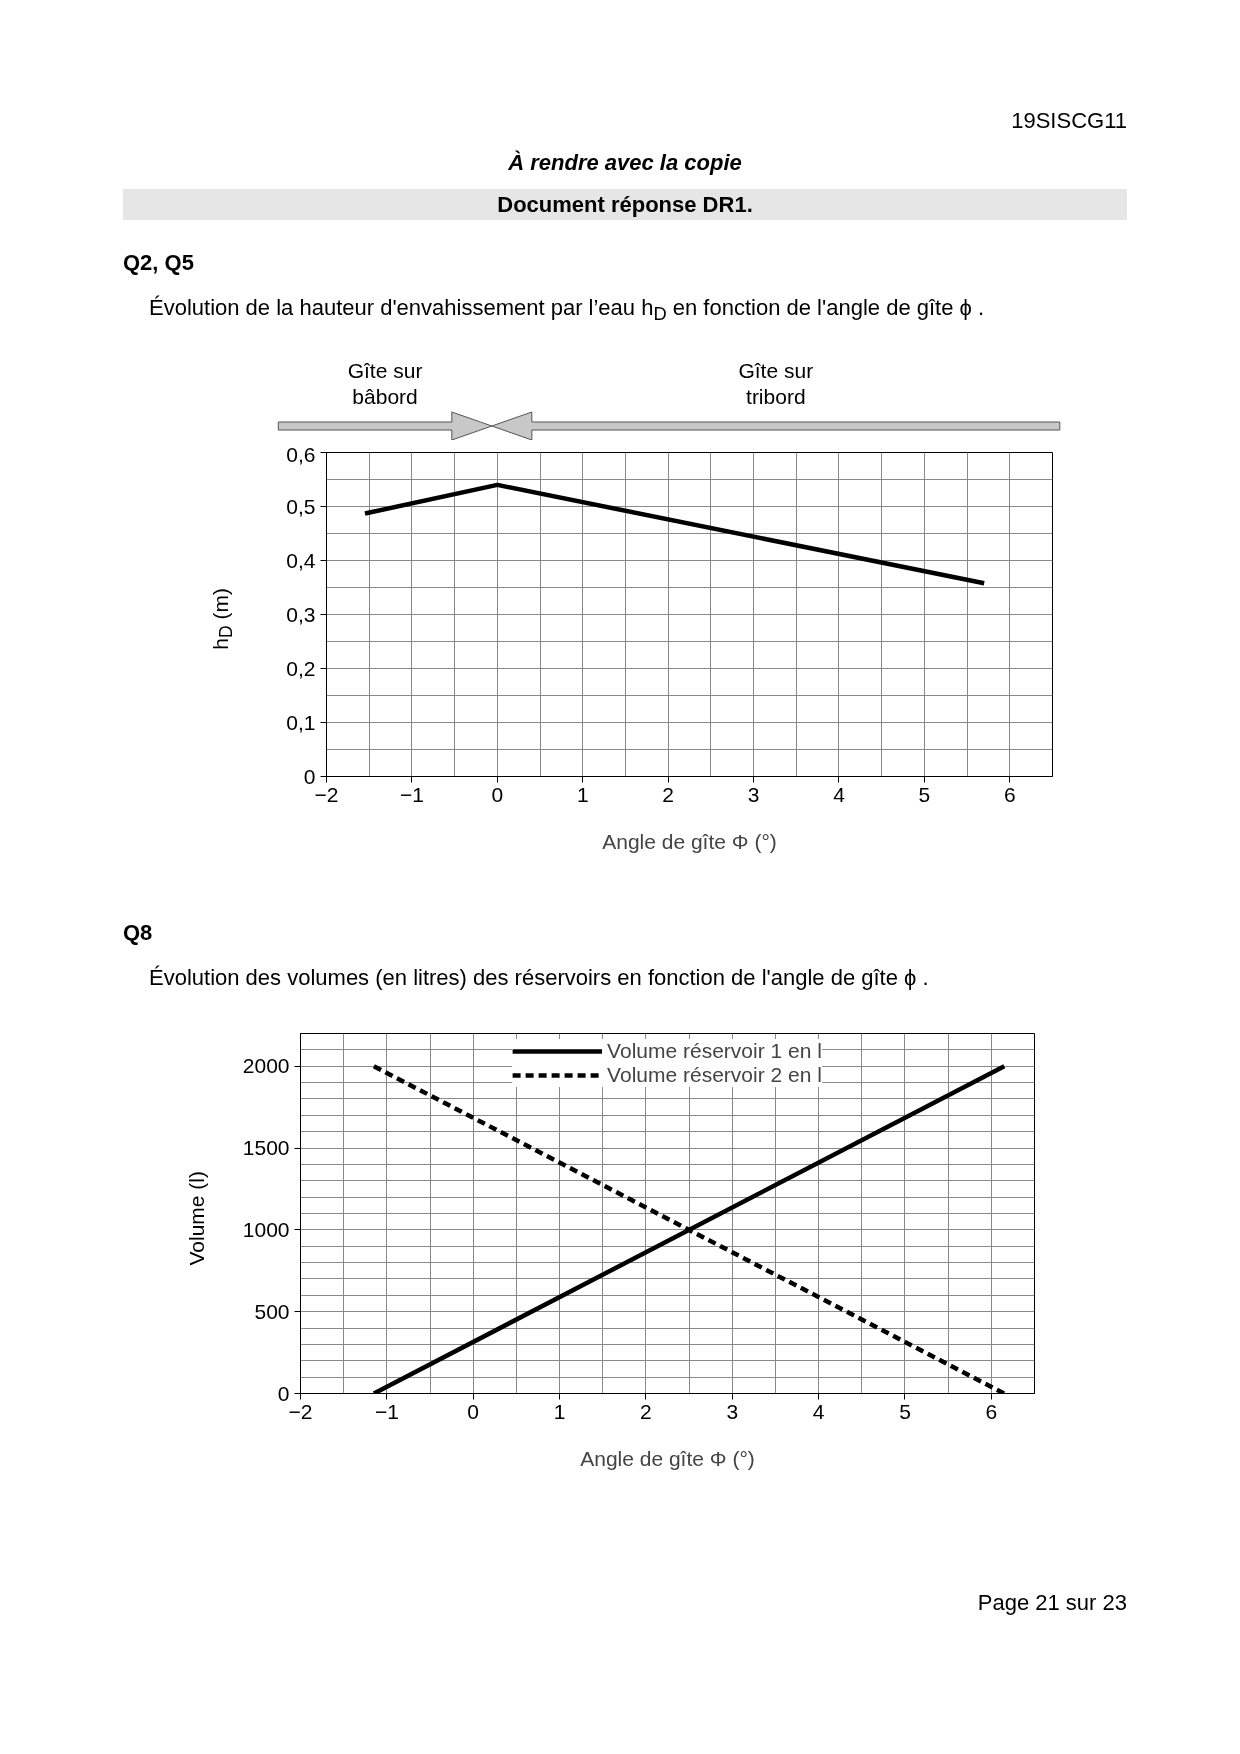 The image size is (1240, 1754). What do you see at coordinates (539, 977) in the screenshot?
I see `chart-subtitle: Évolution des volumes (en litres) des réservoirs en fonction de l'angle de gîte ϕ .` at bounding box center [539, 977].